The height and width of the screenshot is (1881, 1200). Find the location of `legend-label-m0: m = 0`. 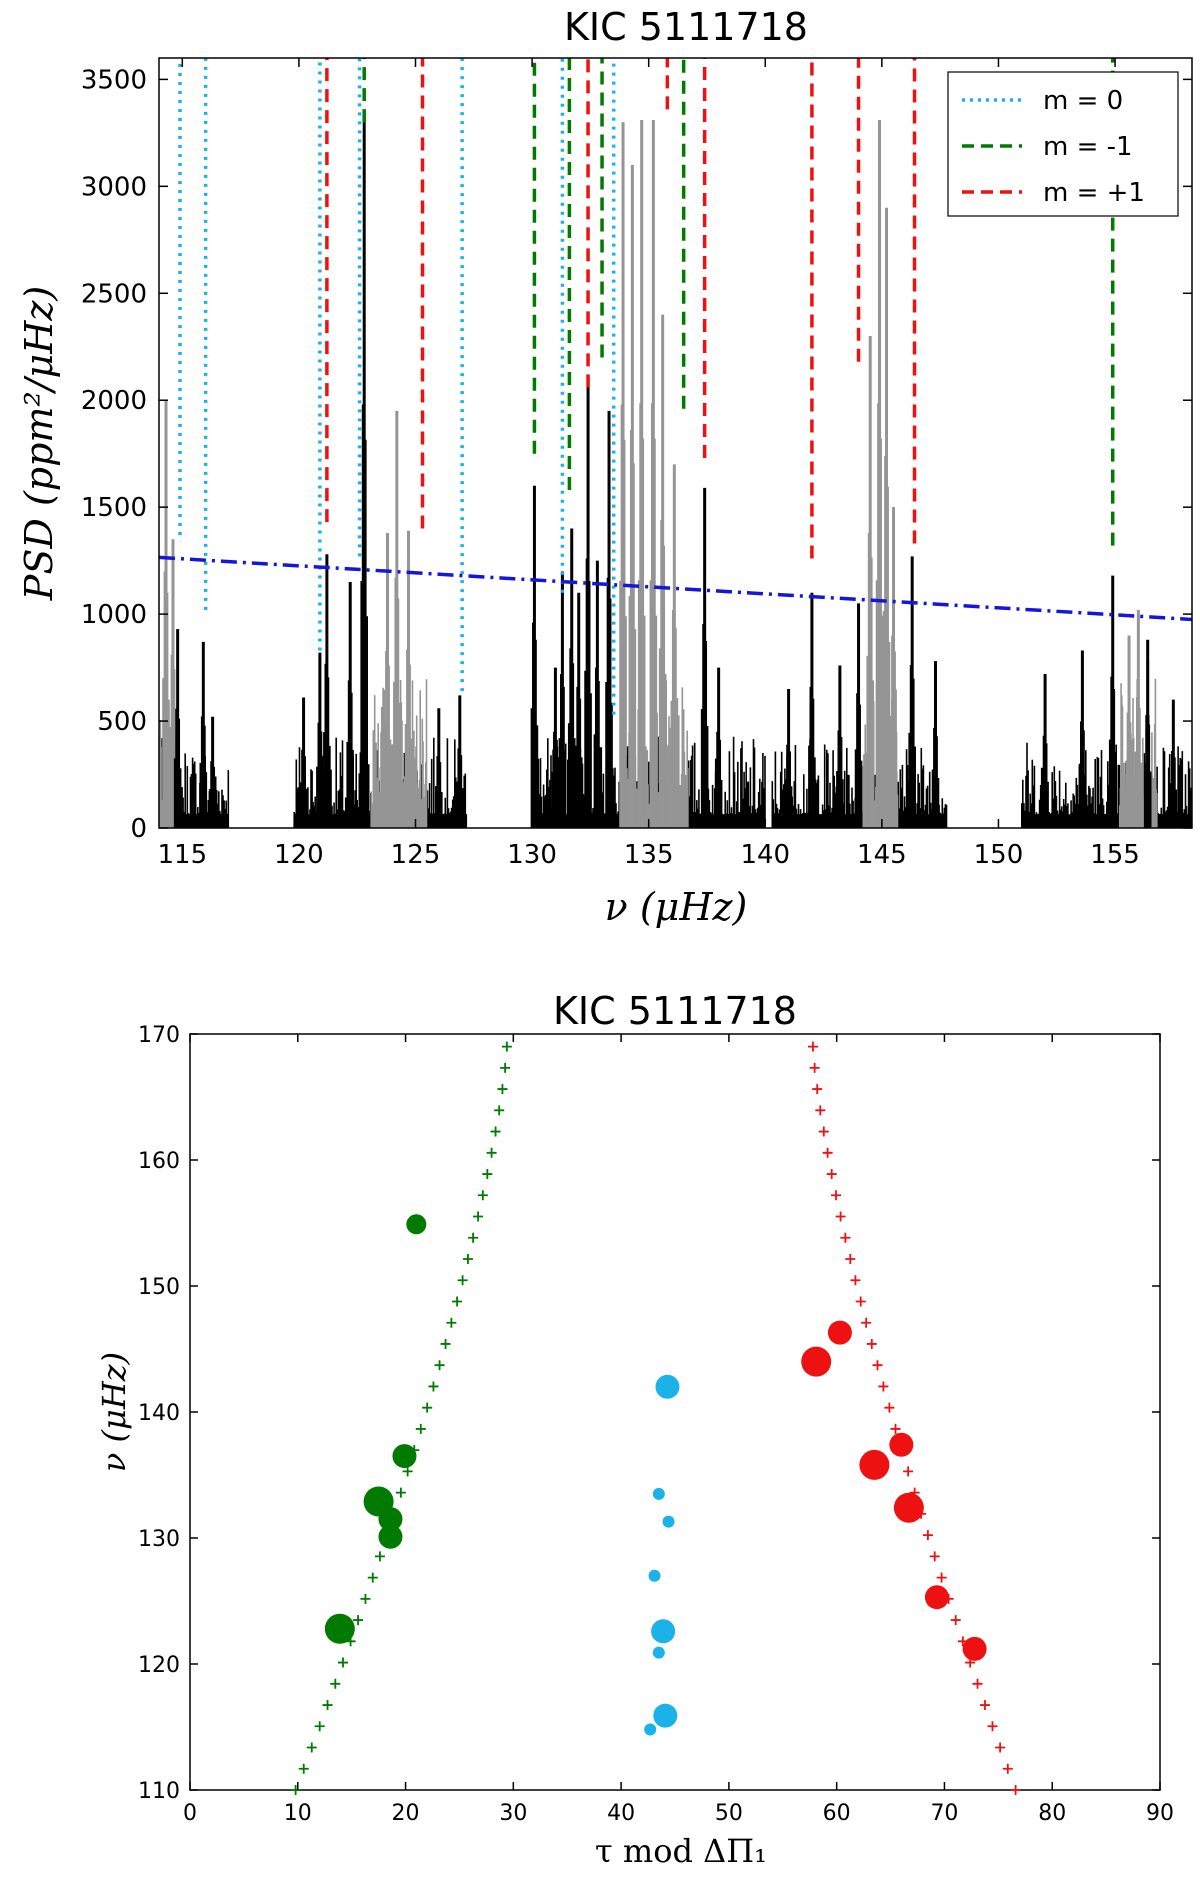

legend-label-m0: m = 0 is located at coordinates (1083, 101).